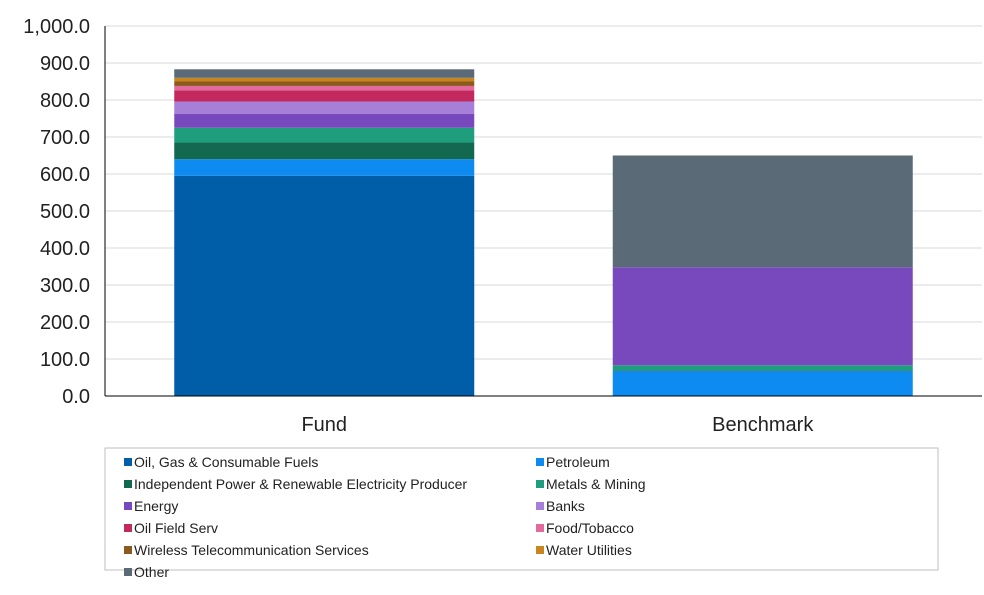 The height and width of the screenshot is (595, 984). What do you see at coordinates (176, 528) in the screenshot?
I see `legend-entry: Oil Field Serv` at bounding box center [176, 528].